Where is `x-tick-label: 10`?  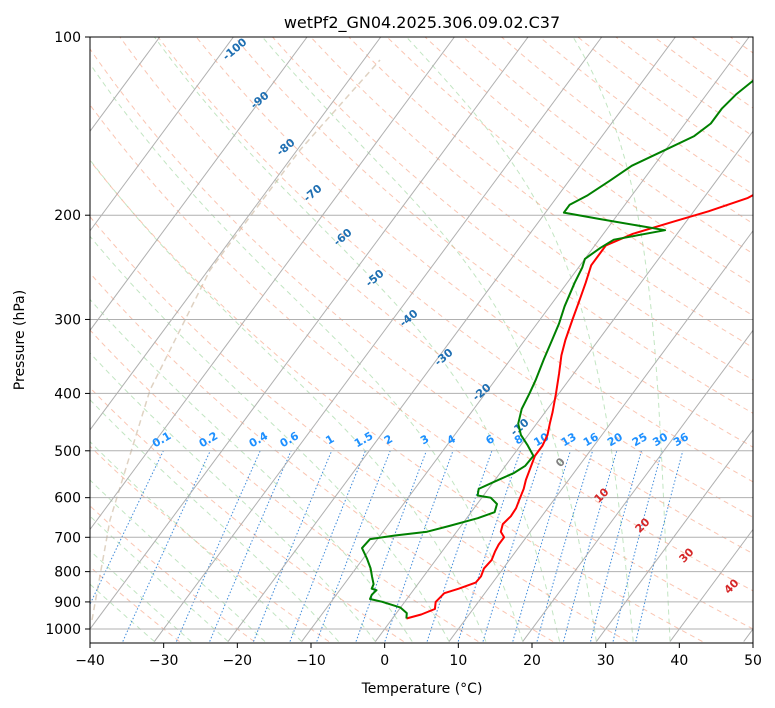 x-tick-label: 10 is located at coordinates (458, 661).